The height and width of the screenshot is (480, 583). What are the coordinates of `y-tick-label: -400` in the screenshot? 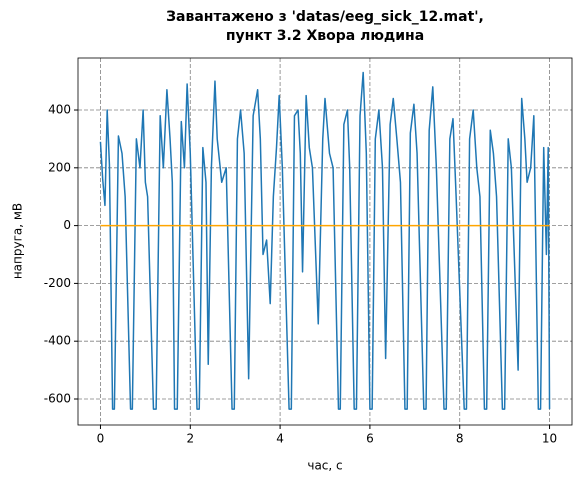 It's located at (57, 341).